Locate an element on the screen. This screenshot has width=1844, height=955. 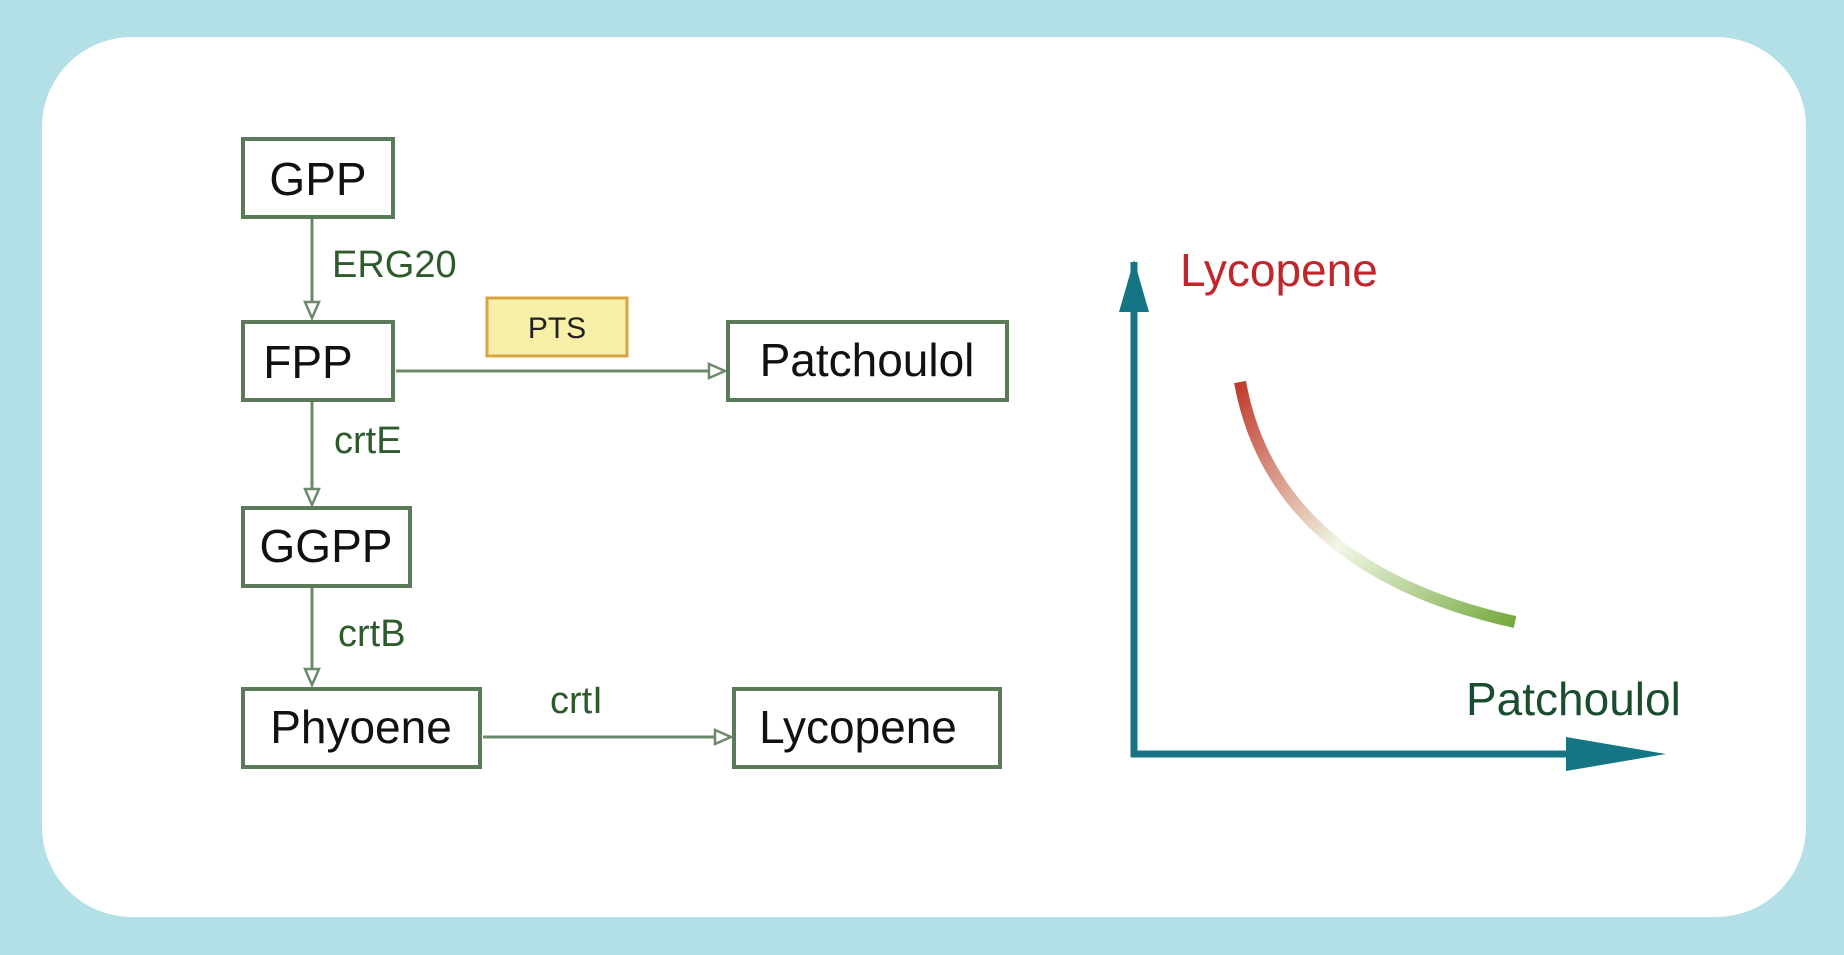
enzyme-crtb-label: crtB is located at coordinates (372, 634).